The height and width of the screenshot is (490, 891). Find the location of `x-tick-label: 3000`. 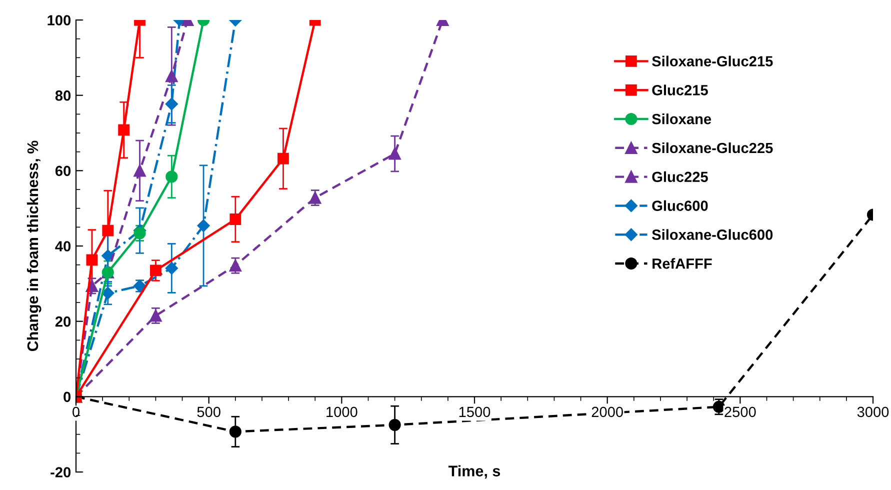

x-tick-label: 3000 is located at coordinates (873, 412).